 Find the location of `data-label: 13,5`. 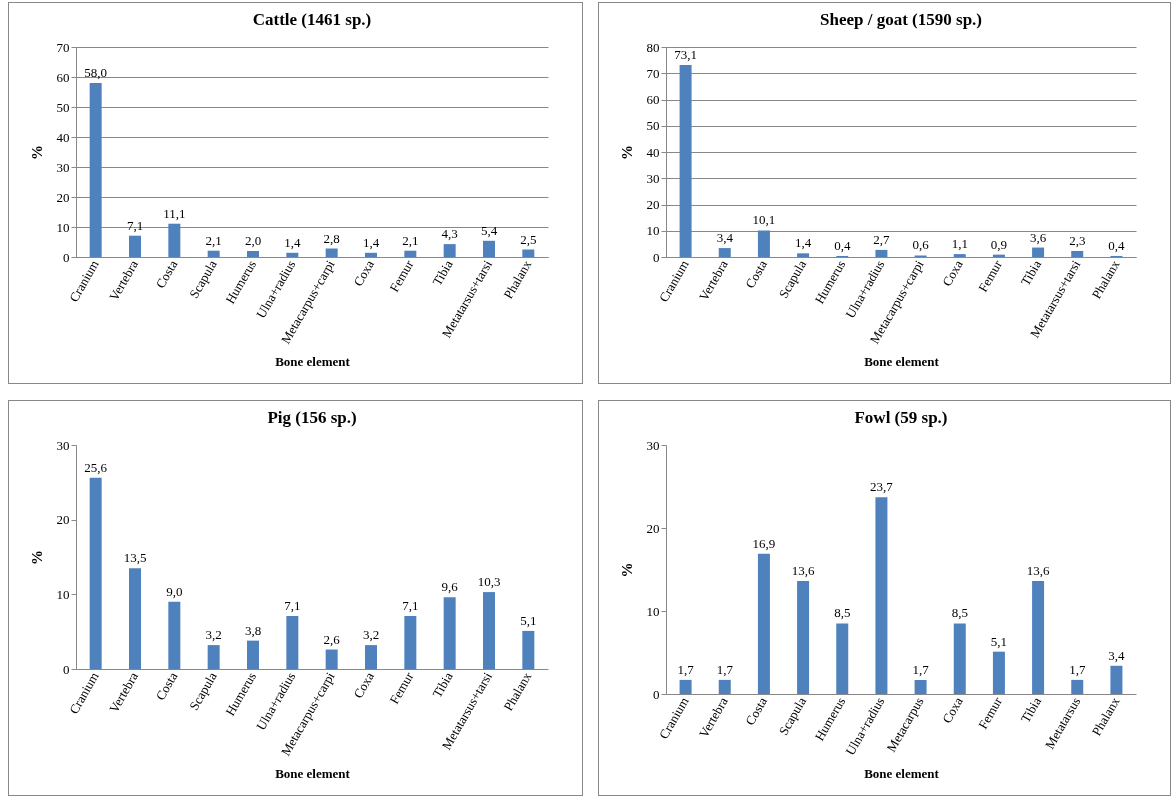

data-label: 13,5 is located at coordinates (135, 558).